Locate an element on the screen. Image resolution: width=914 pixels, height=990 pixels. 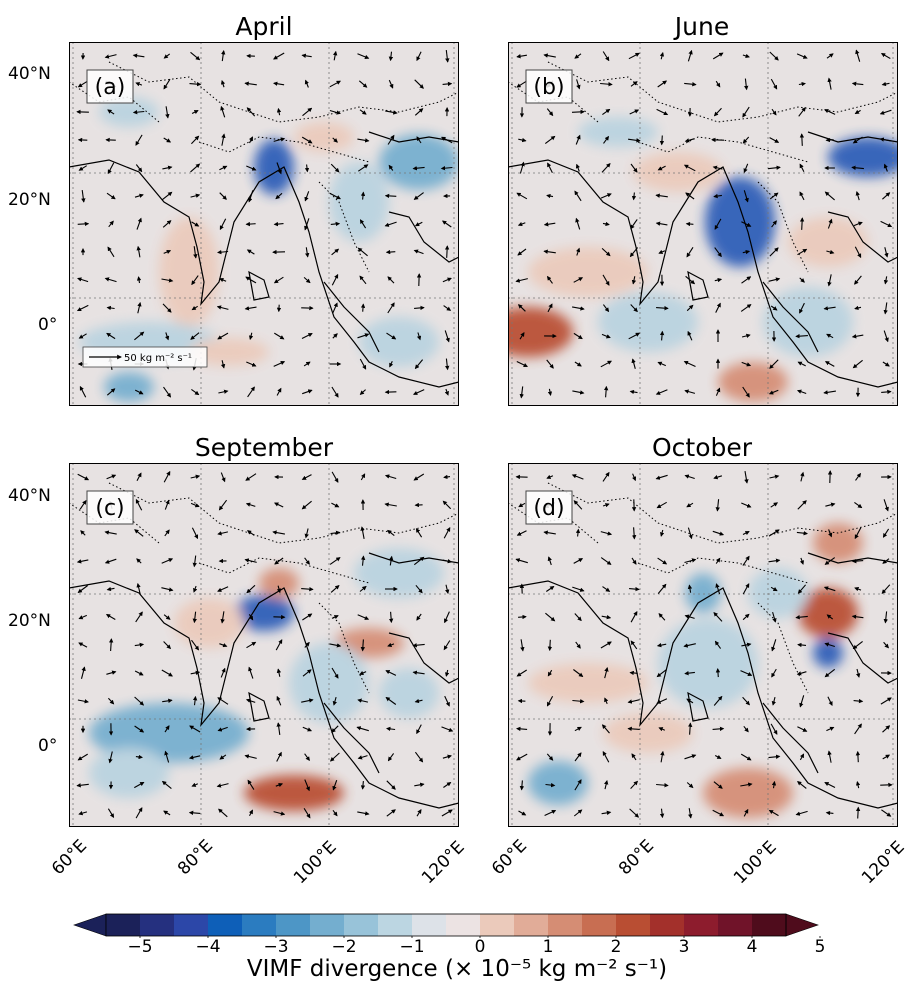
lon-tick-120e-right: 120°E is located at coordinates (883, 863).